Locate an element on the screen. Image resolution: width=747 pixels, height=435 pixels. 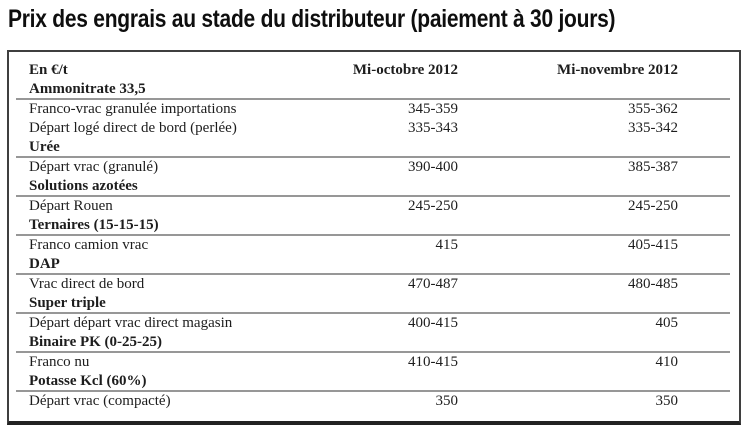
row-value-mi-novembre: 335-342 is located at coordinates (653, 128).